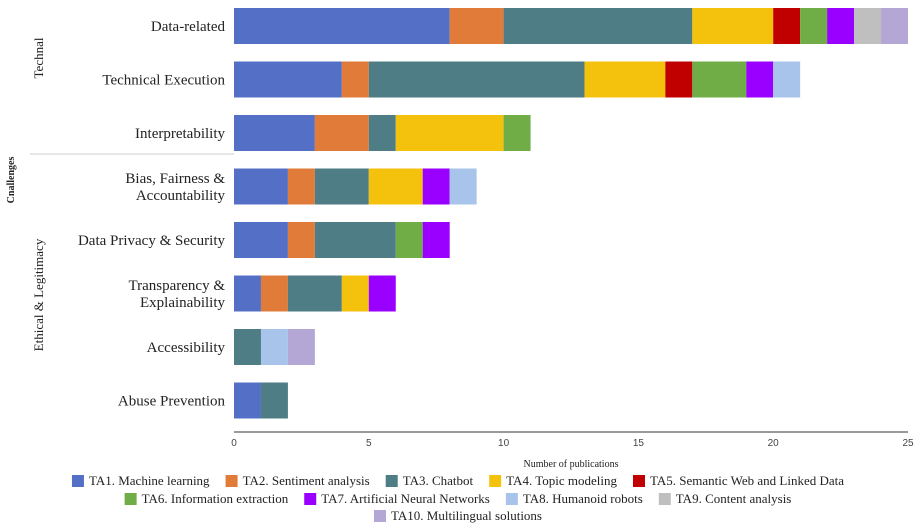 The height and width of the screenshot is (526, 916). I want to click on category-label: Technical Execution, so click(163, 81).